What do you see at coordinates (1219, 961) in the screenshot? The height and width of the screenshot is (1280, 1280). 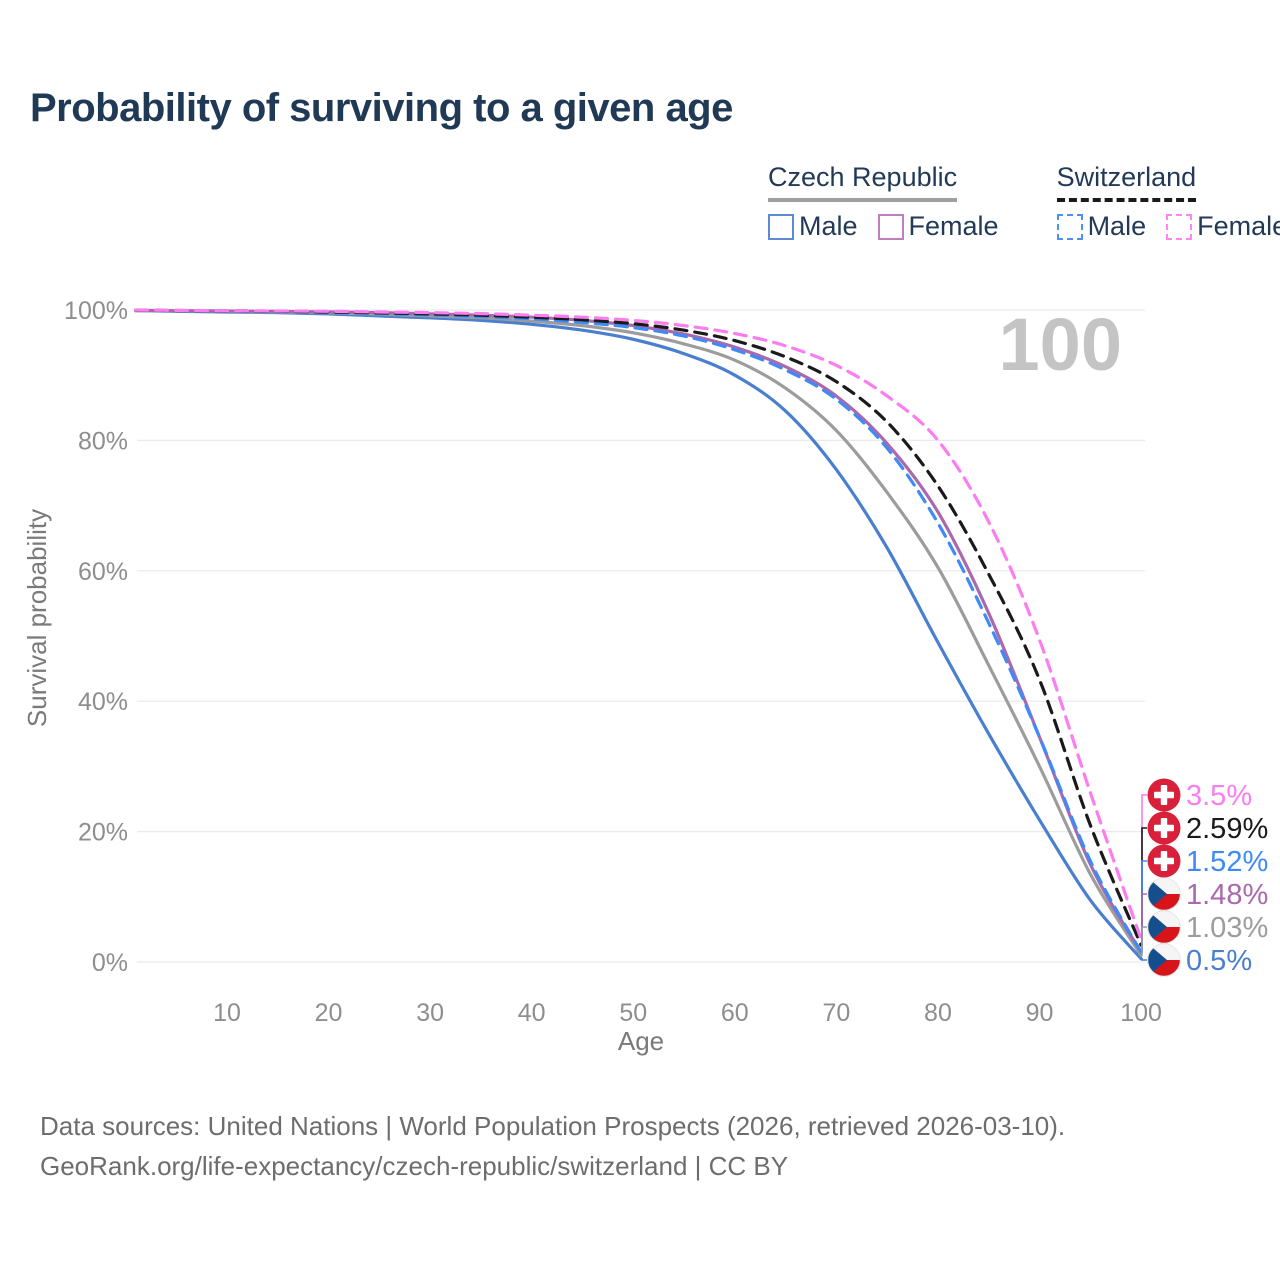 I see `end-value-label: 0.5%` at bounding box center [1219, 961].